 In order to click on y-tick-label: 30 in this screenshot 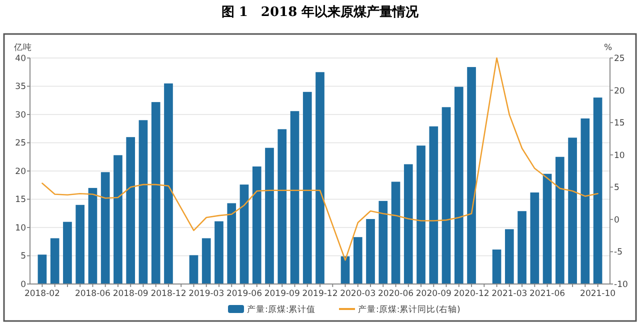, I will do `click(20, 115)`.